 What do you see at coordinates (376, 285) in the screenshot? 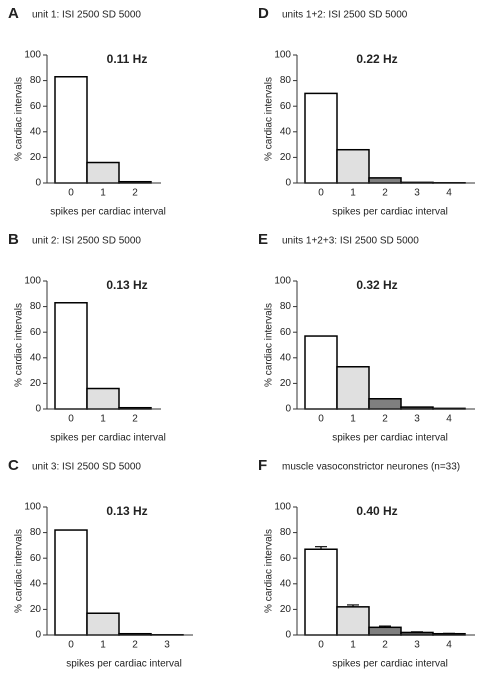
I see `annotation: 0.32 Hz` at bounding box center [376, 285].